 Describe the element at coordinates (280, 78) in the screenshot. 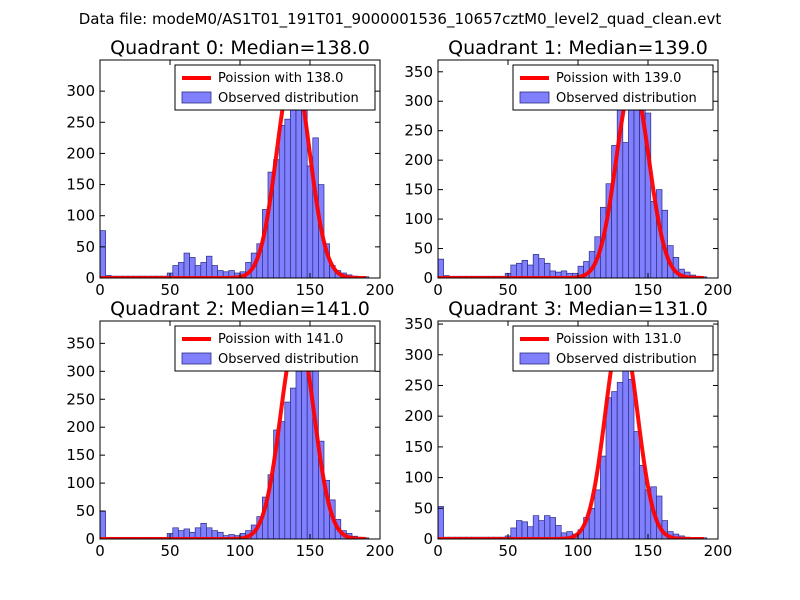

I see `legend-line-label: Poission with 138.0` at that location.